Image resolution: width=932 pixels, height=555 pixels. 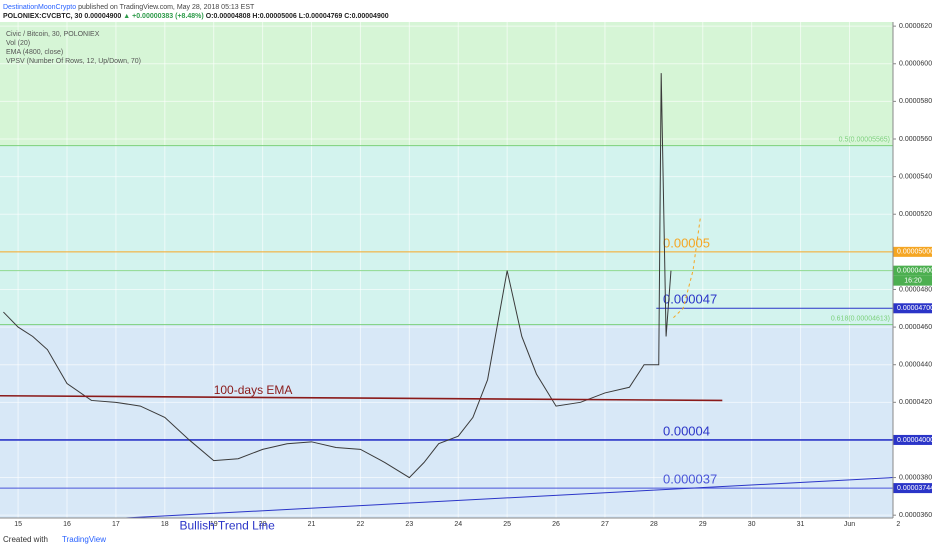 I want to click on x-tick-label: Jun, so click(x=849, y=524).